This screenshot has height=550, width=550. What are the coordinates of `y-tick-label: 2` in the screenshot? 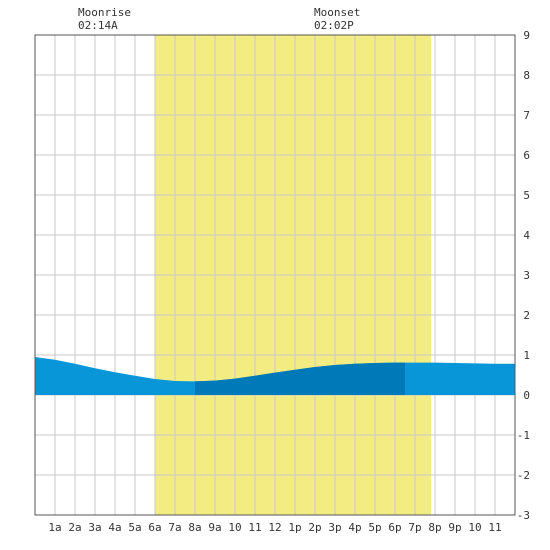 It's located at (526, 315).